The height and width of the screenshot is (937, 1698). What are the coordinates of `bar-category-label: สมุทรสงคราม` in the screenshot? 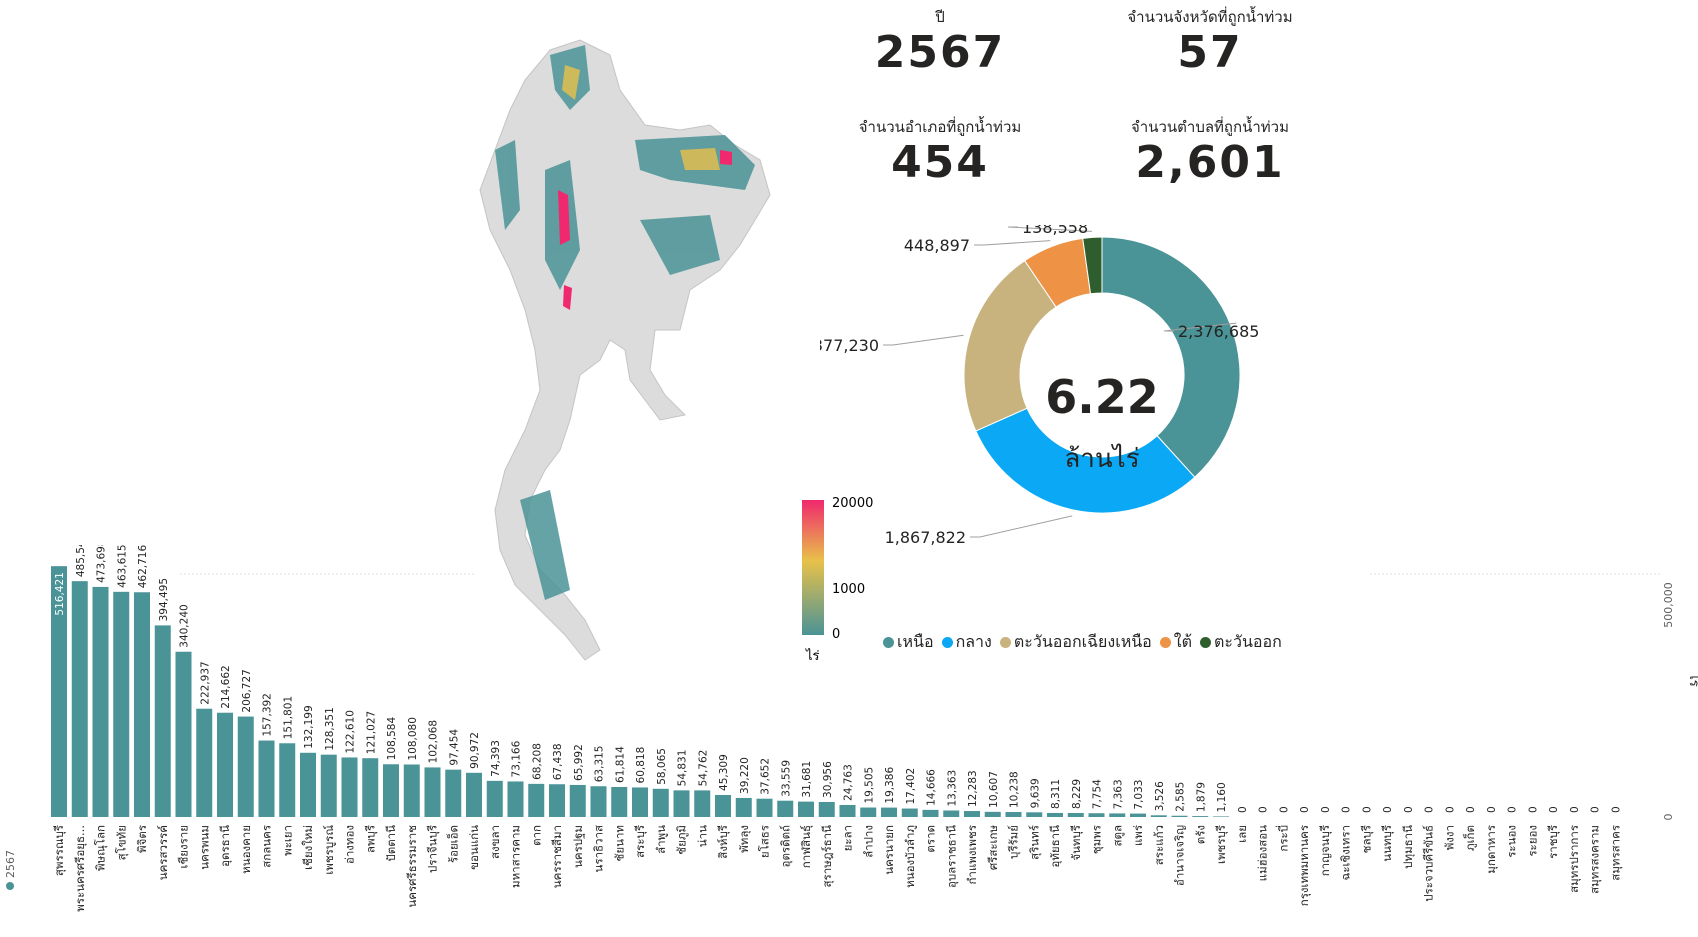 It's located at (1595, 859).